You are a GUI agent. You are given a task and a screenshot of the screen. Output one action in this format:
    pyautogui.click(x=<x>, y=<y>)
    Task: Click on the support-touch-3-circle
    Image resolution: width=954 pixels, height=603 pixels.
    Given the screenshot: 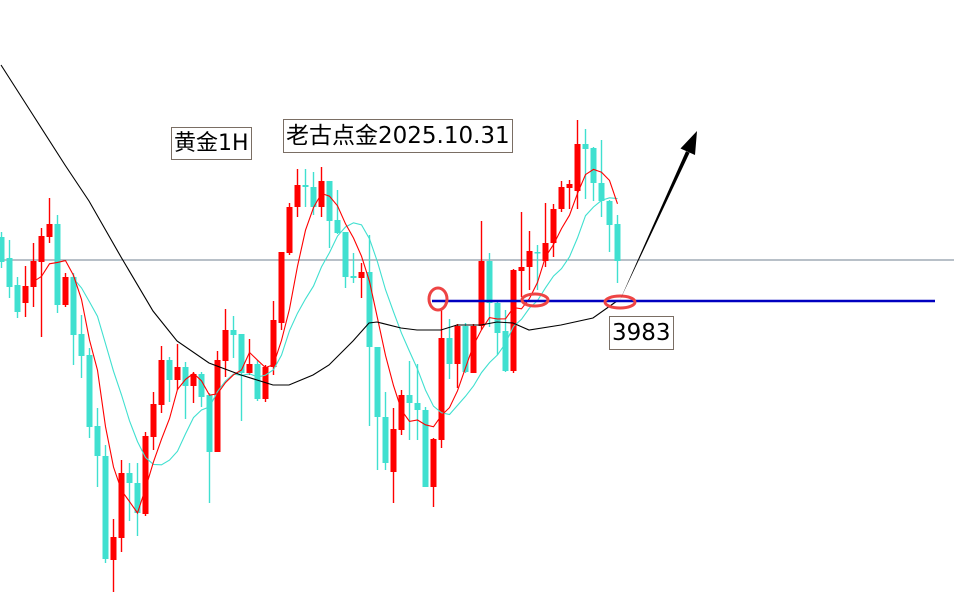 What is the action you would take?
    pyautogui.click(x=620, y=302)
    